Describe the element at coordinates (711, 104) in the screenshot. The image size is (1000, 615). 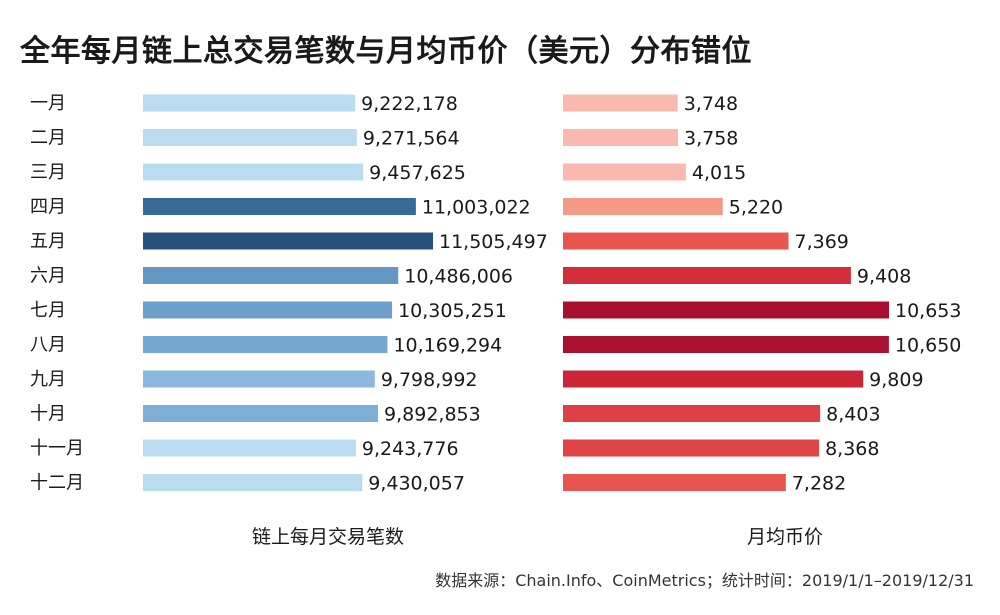
I see `value-label: 3,748` at that location.